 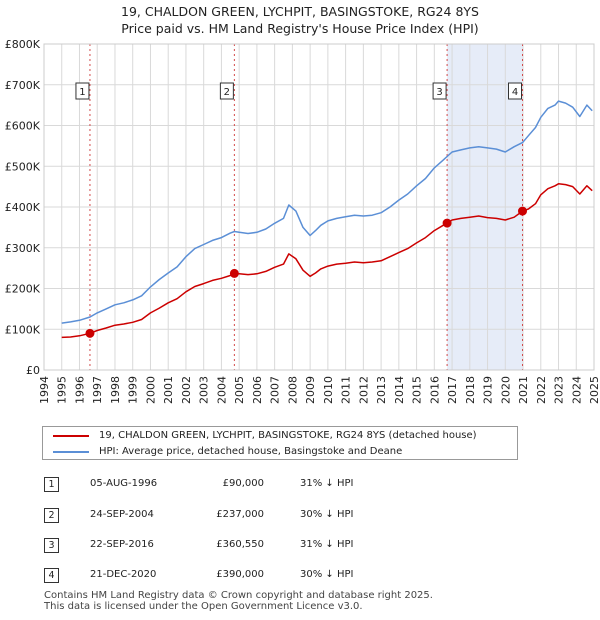 I want to click on x-tick-label: 2019, so click(x=488, y=390).